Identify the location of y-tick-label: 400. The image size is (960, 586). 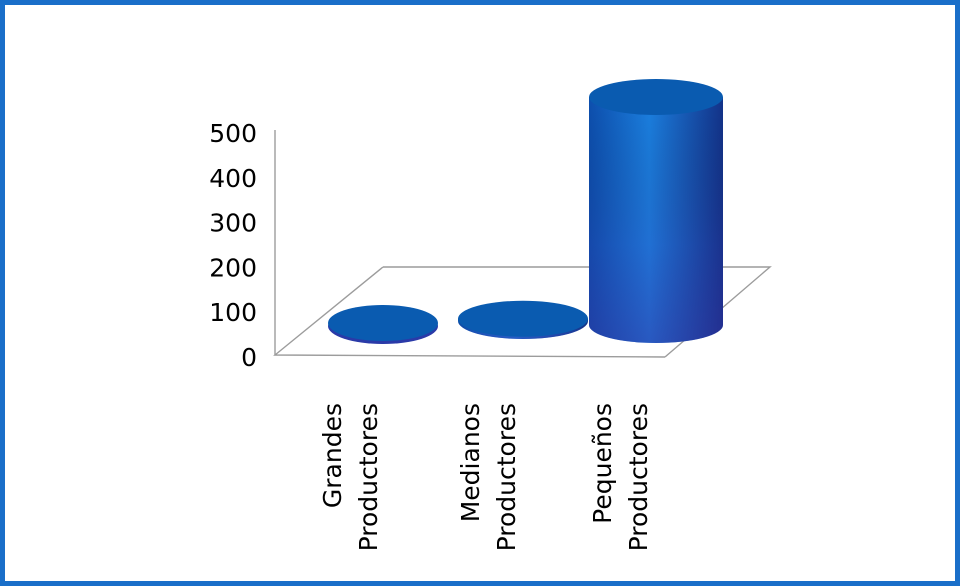
(233, 178).